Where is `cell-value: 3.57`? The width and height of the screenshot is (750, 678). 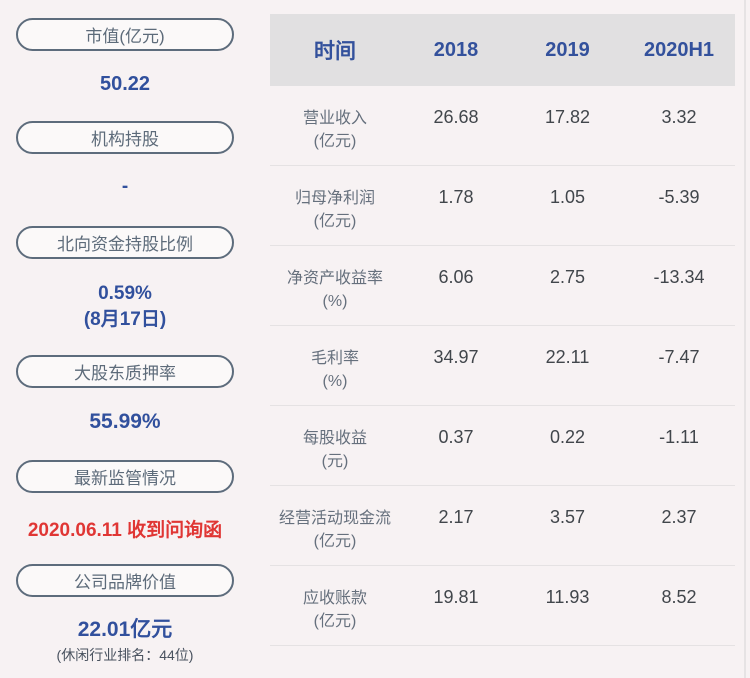 cell-value: 3.57 is located at coordinates (567, 517).